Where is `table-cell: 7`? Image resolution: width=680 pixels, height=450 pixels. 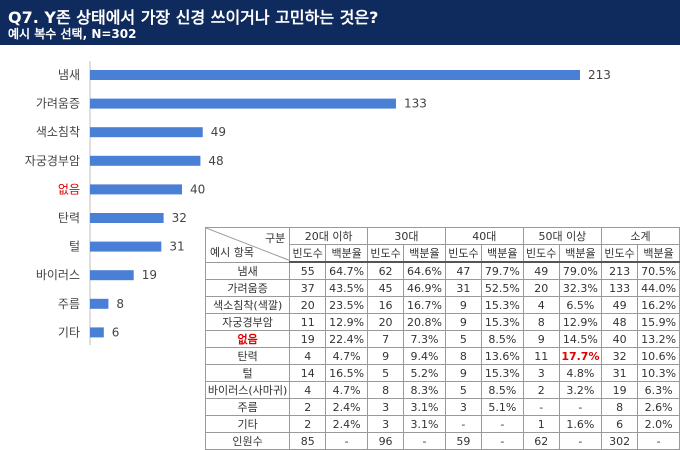 table-cell: 7 is located at coordinates (386, 339).